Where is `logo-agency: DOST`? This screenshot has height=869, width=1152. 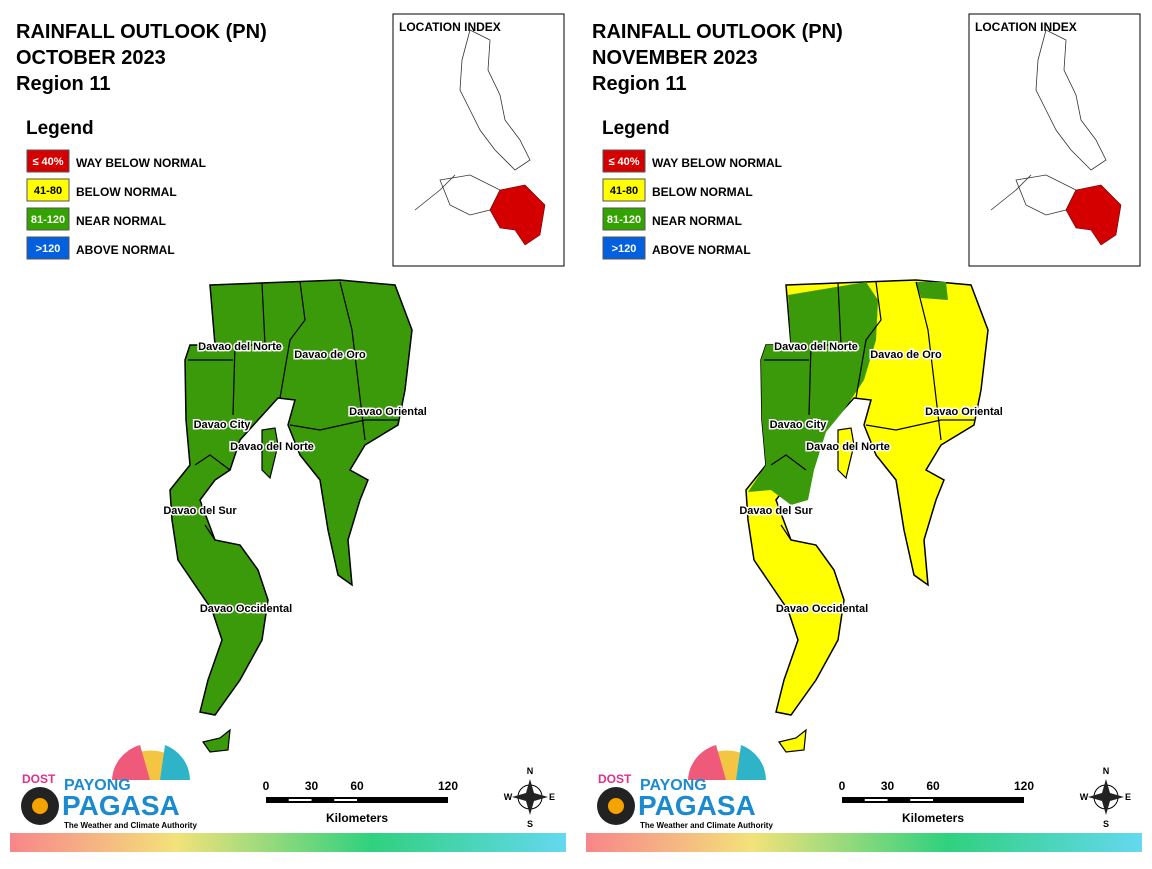
logo-agency: DOST is located at coordinates (615, 779).